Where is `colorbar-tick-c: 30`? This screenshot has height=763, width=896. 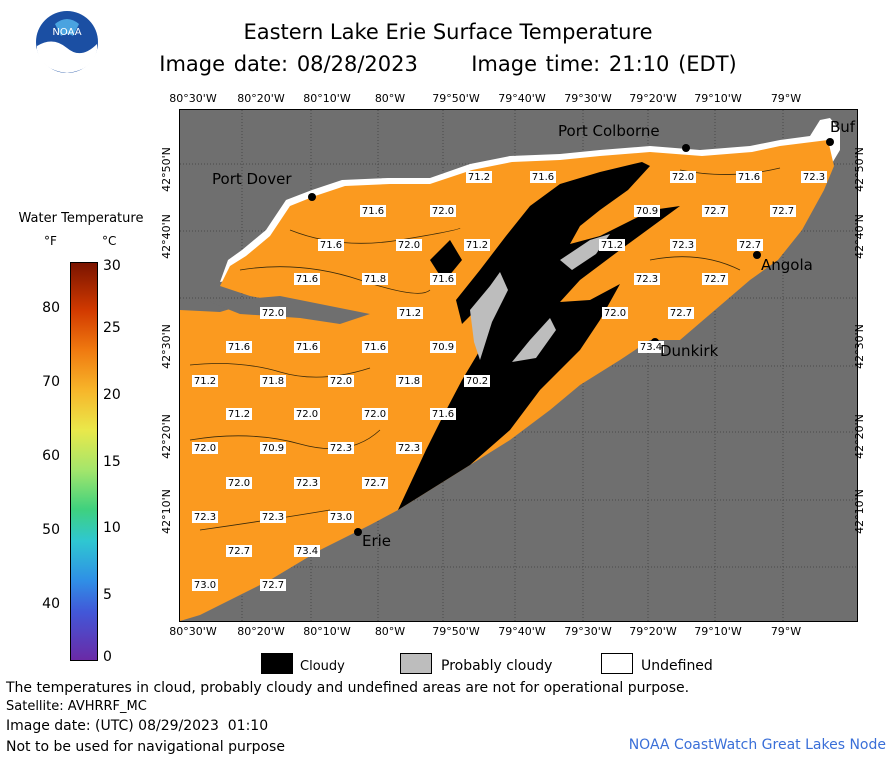 colorbar-tick-c: 30 is located at coordinates (112, 266).